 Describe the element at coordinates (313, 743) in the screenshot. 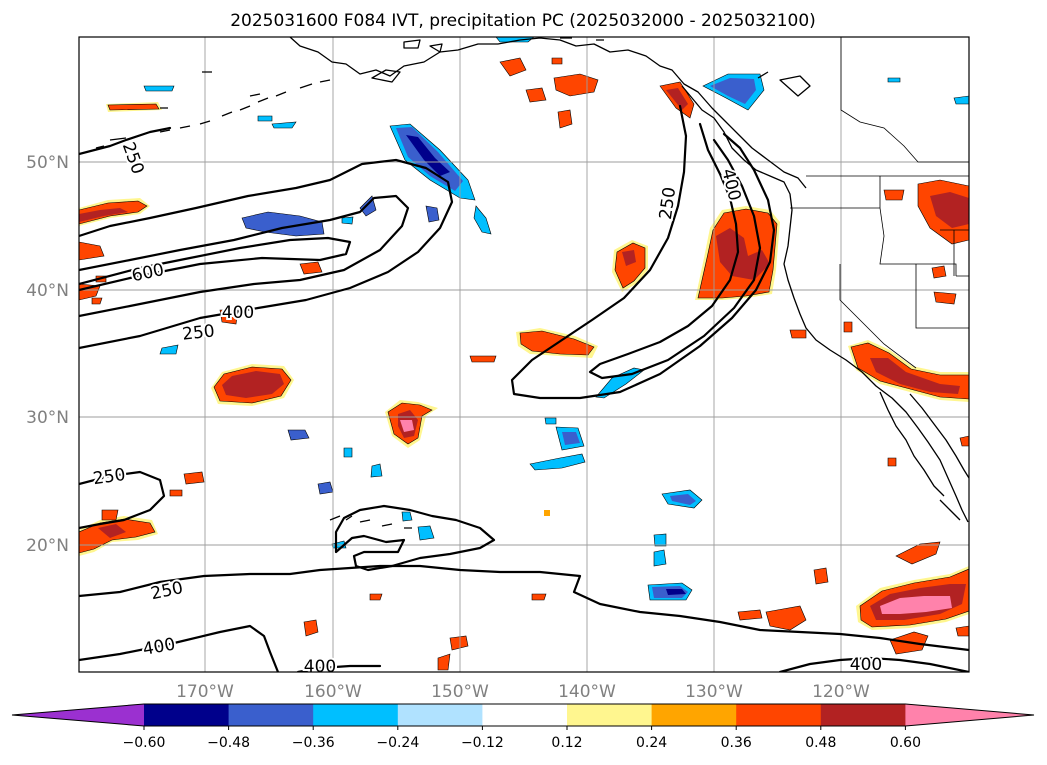

I see `colorbar-tick-label: −0.36` at that location.